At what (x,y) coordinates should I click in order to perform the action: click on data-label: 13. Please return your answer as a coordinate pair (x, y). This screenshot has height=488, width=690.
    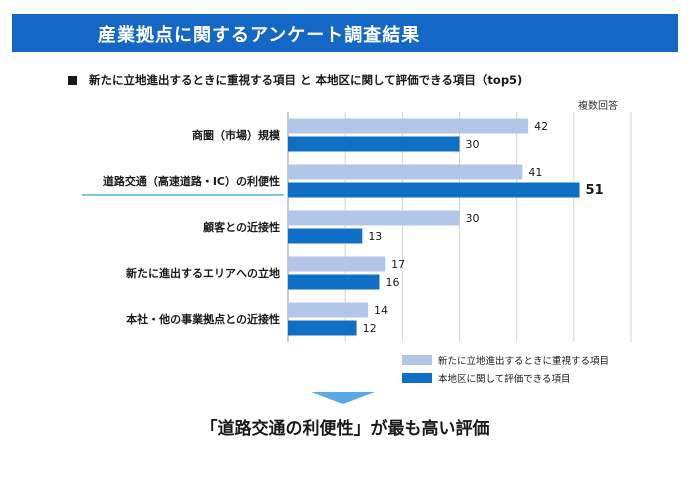
    Looking at the image, I should click on (375, 236).